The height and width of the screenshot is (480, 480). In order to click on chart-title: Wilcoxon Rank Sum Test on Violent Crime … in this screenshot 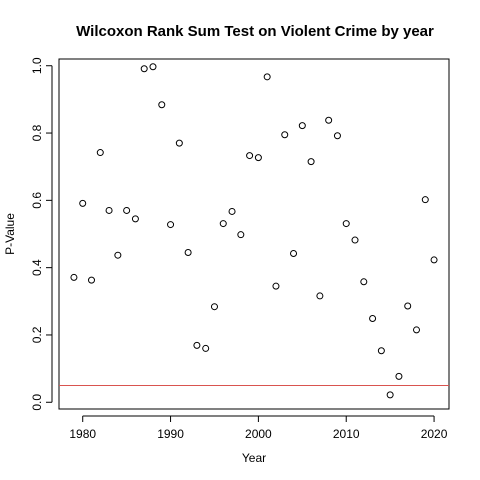, I will do `click(255, 31)`.